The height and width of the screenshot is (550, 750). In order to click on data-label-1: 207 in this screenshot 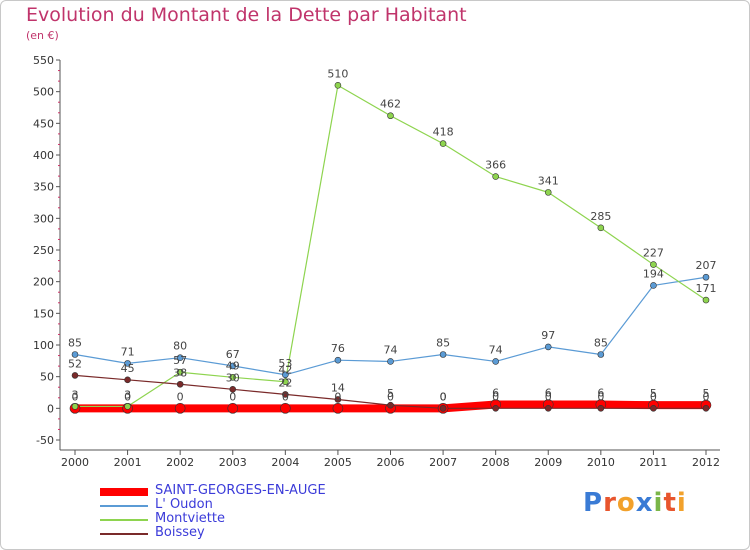, I will do `click(706, 265)`.